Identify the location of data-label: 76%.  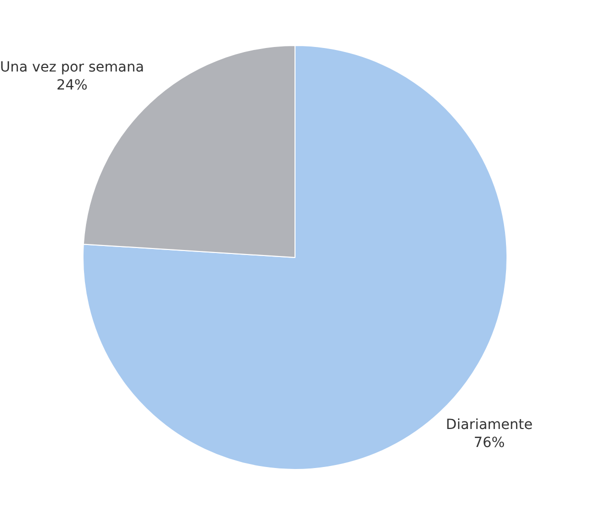
(489, 442).